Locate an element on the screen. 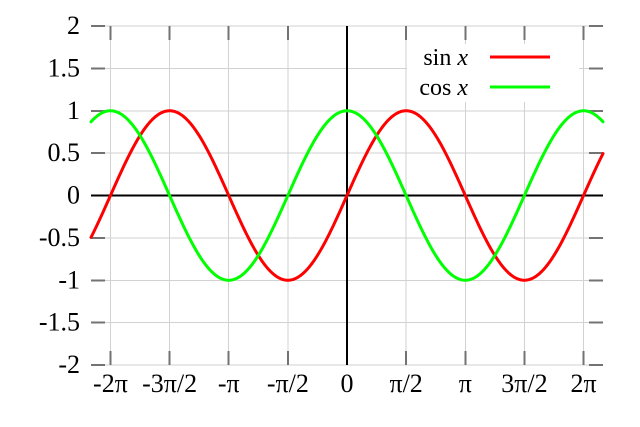 The width and height of the screenshot is (640, 427). y-tick-label: 1.5 is located at coordinates (64, 67).